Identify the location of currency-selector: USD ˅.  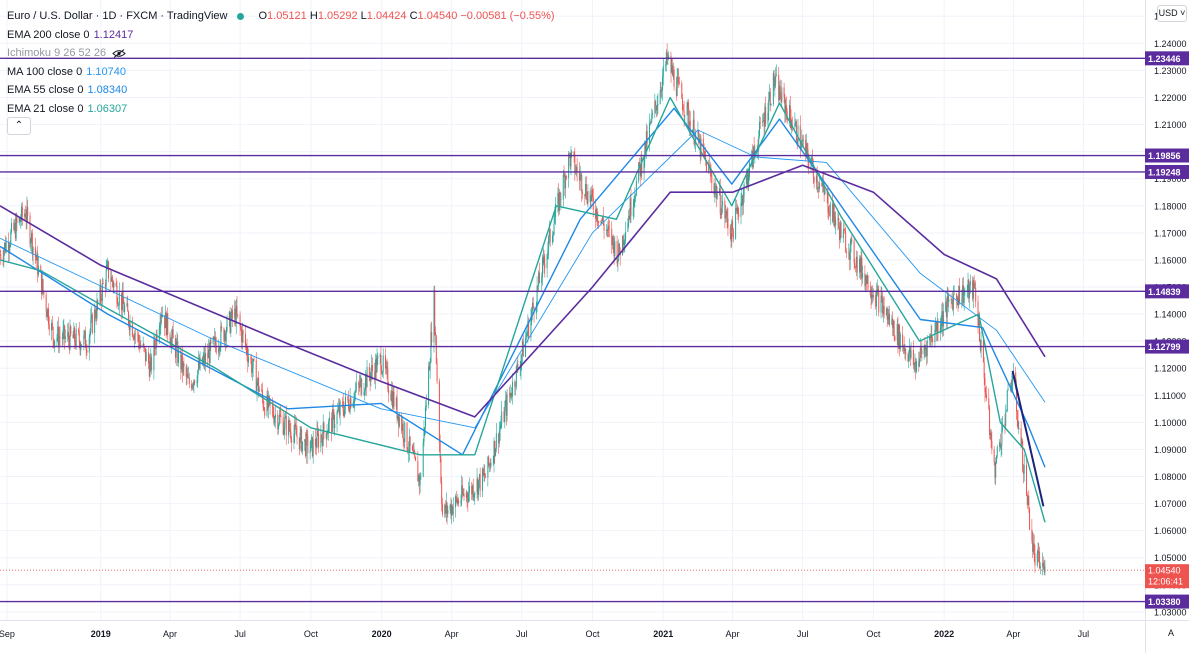
(1172, 13).